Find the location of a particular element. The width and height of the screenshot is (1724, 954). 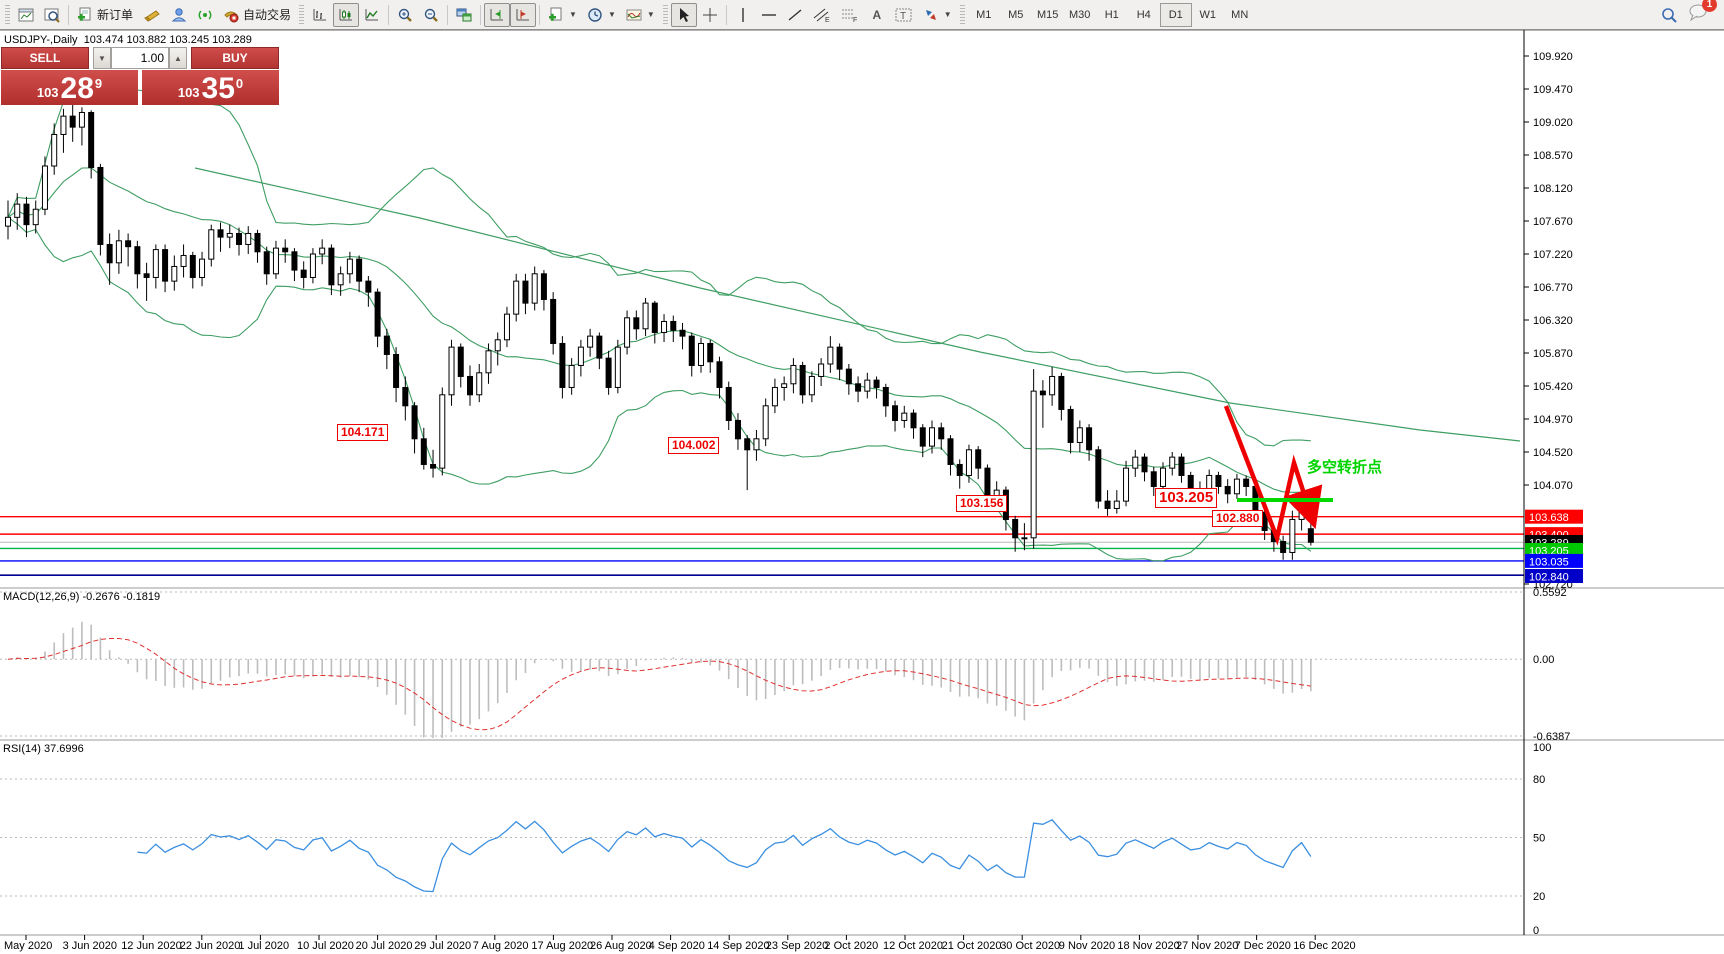

svg-text: 106.320 is located at coordinates (1553, 321).